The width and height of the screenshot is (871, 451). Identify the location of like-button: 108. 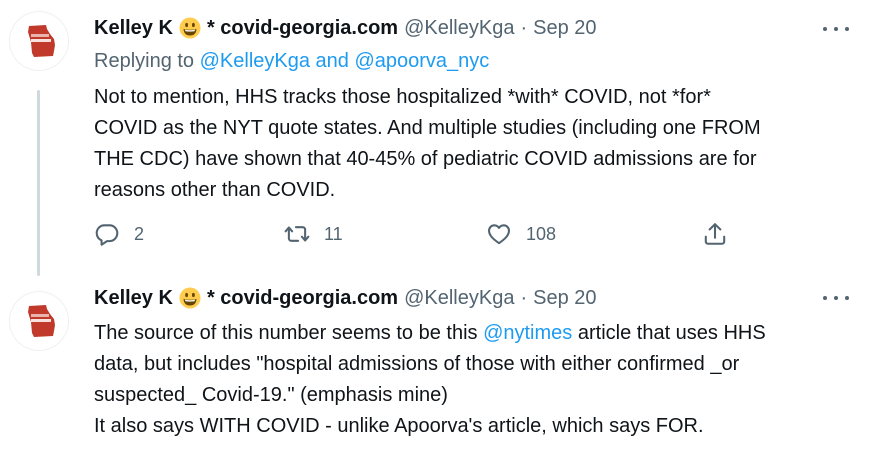
(521, 234).